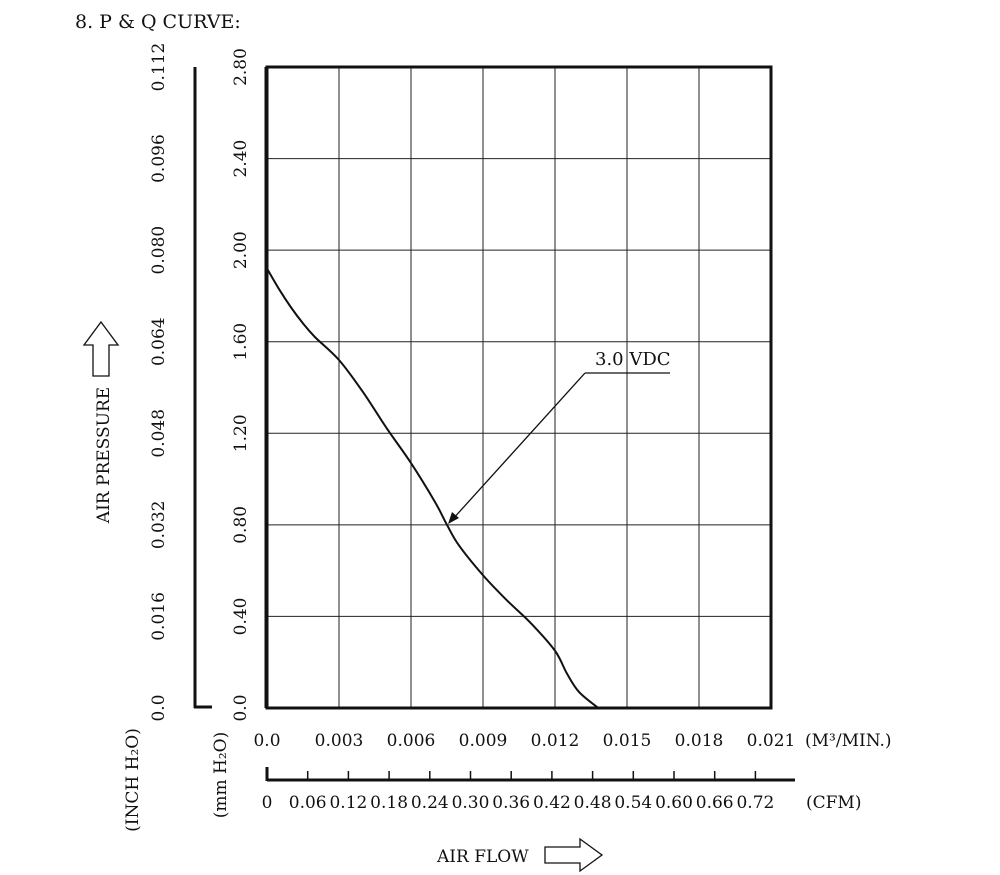 The height and width of the screenshot is (875, 1000). What do you see at coordinates (241, 707) in the screenshot?
I see `mm-tick-label: 0.0` at bounding box center [241, 707].